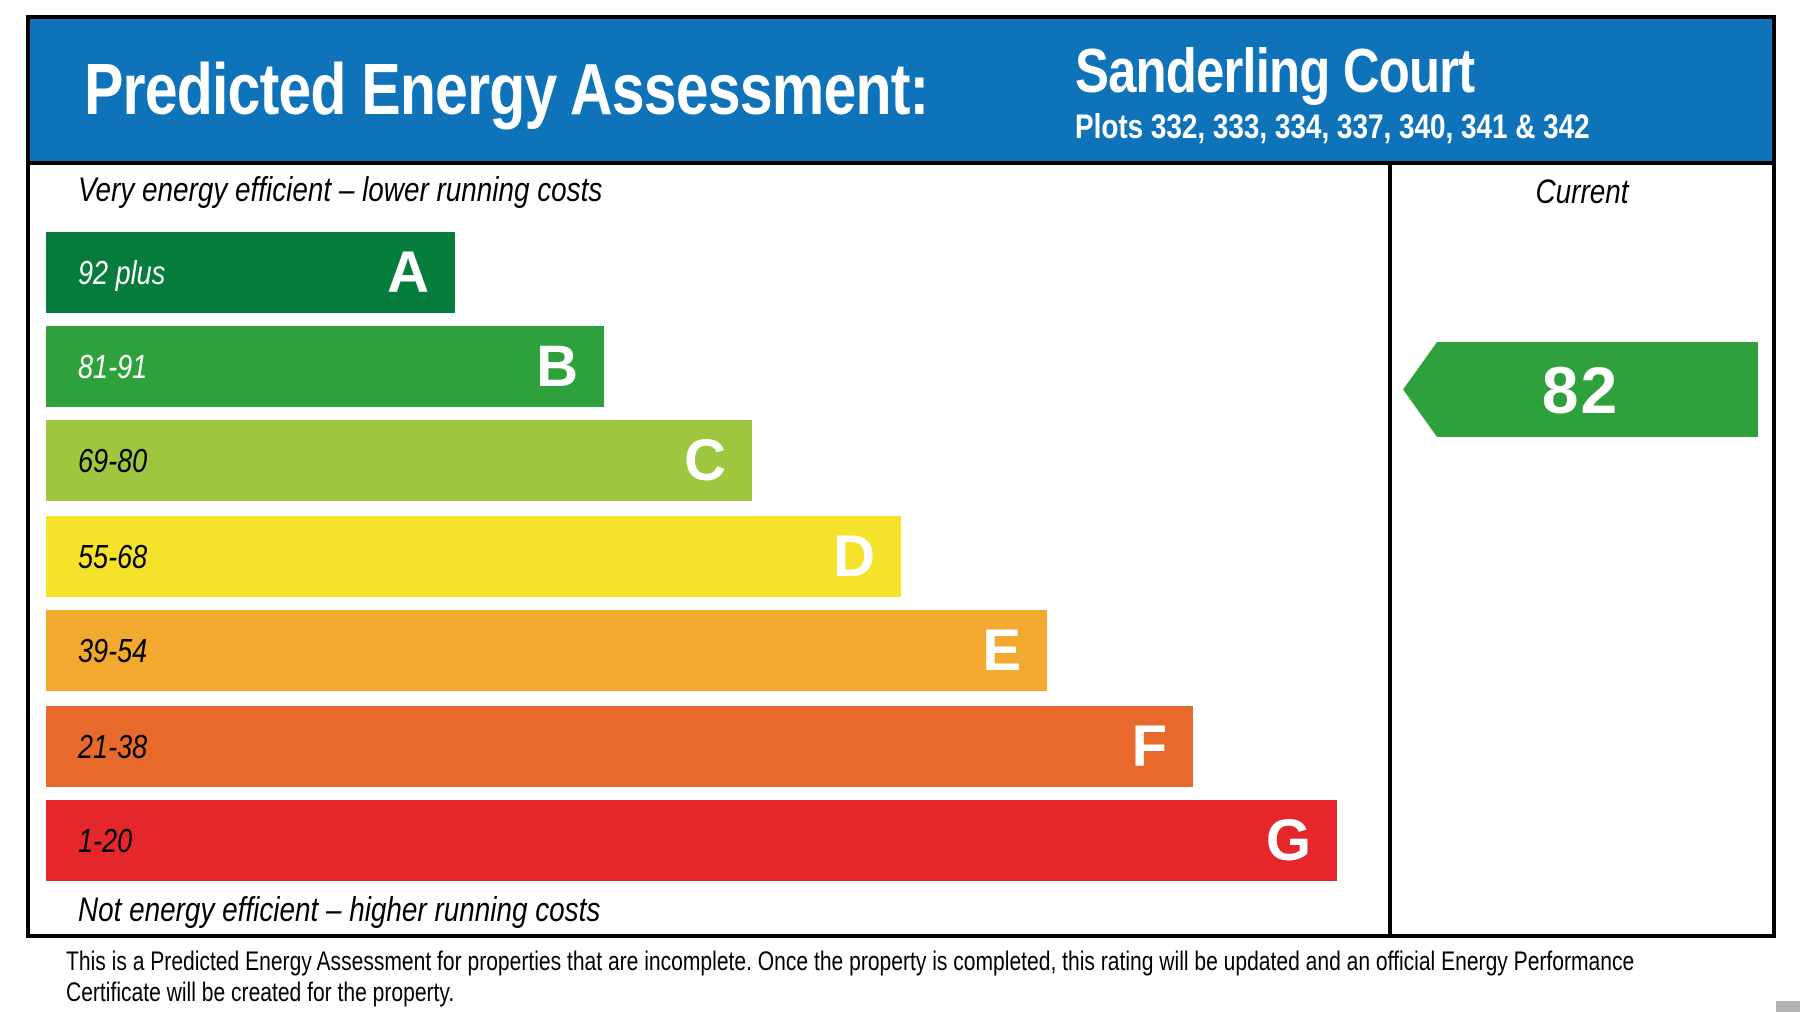 The height and width of the screenshot is (1012, 1800). Describe the element at coordinates (473, 556) in the screenshot. I see `band-row-d: 55-68 D` at that location.